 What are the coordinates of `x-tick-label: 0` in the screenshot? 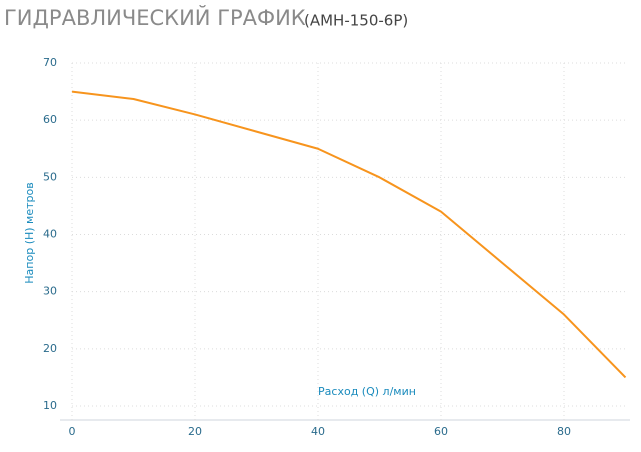 It's located at (72, 431).